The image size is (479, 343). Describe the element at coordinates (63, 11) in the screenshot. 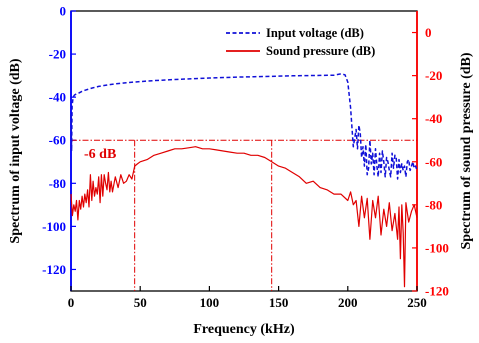

I see `y-left-tick-label: 0` at that location.